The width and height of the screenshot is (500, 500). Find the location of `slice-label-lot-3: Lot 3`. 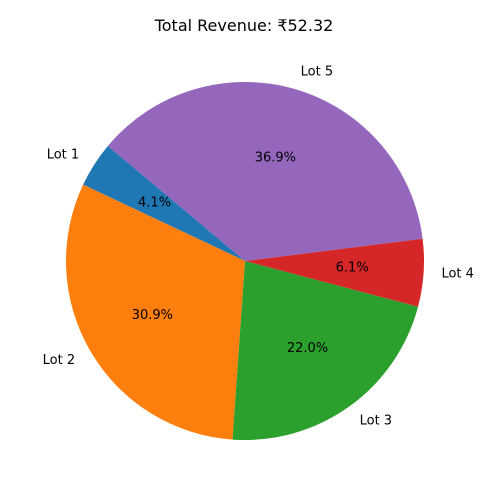

slice-label-lot-3: Lot 3 is located at coordinates (376, 421).